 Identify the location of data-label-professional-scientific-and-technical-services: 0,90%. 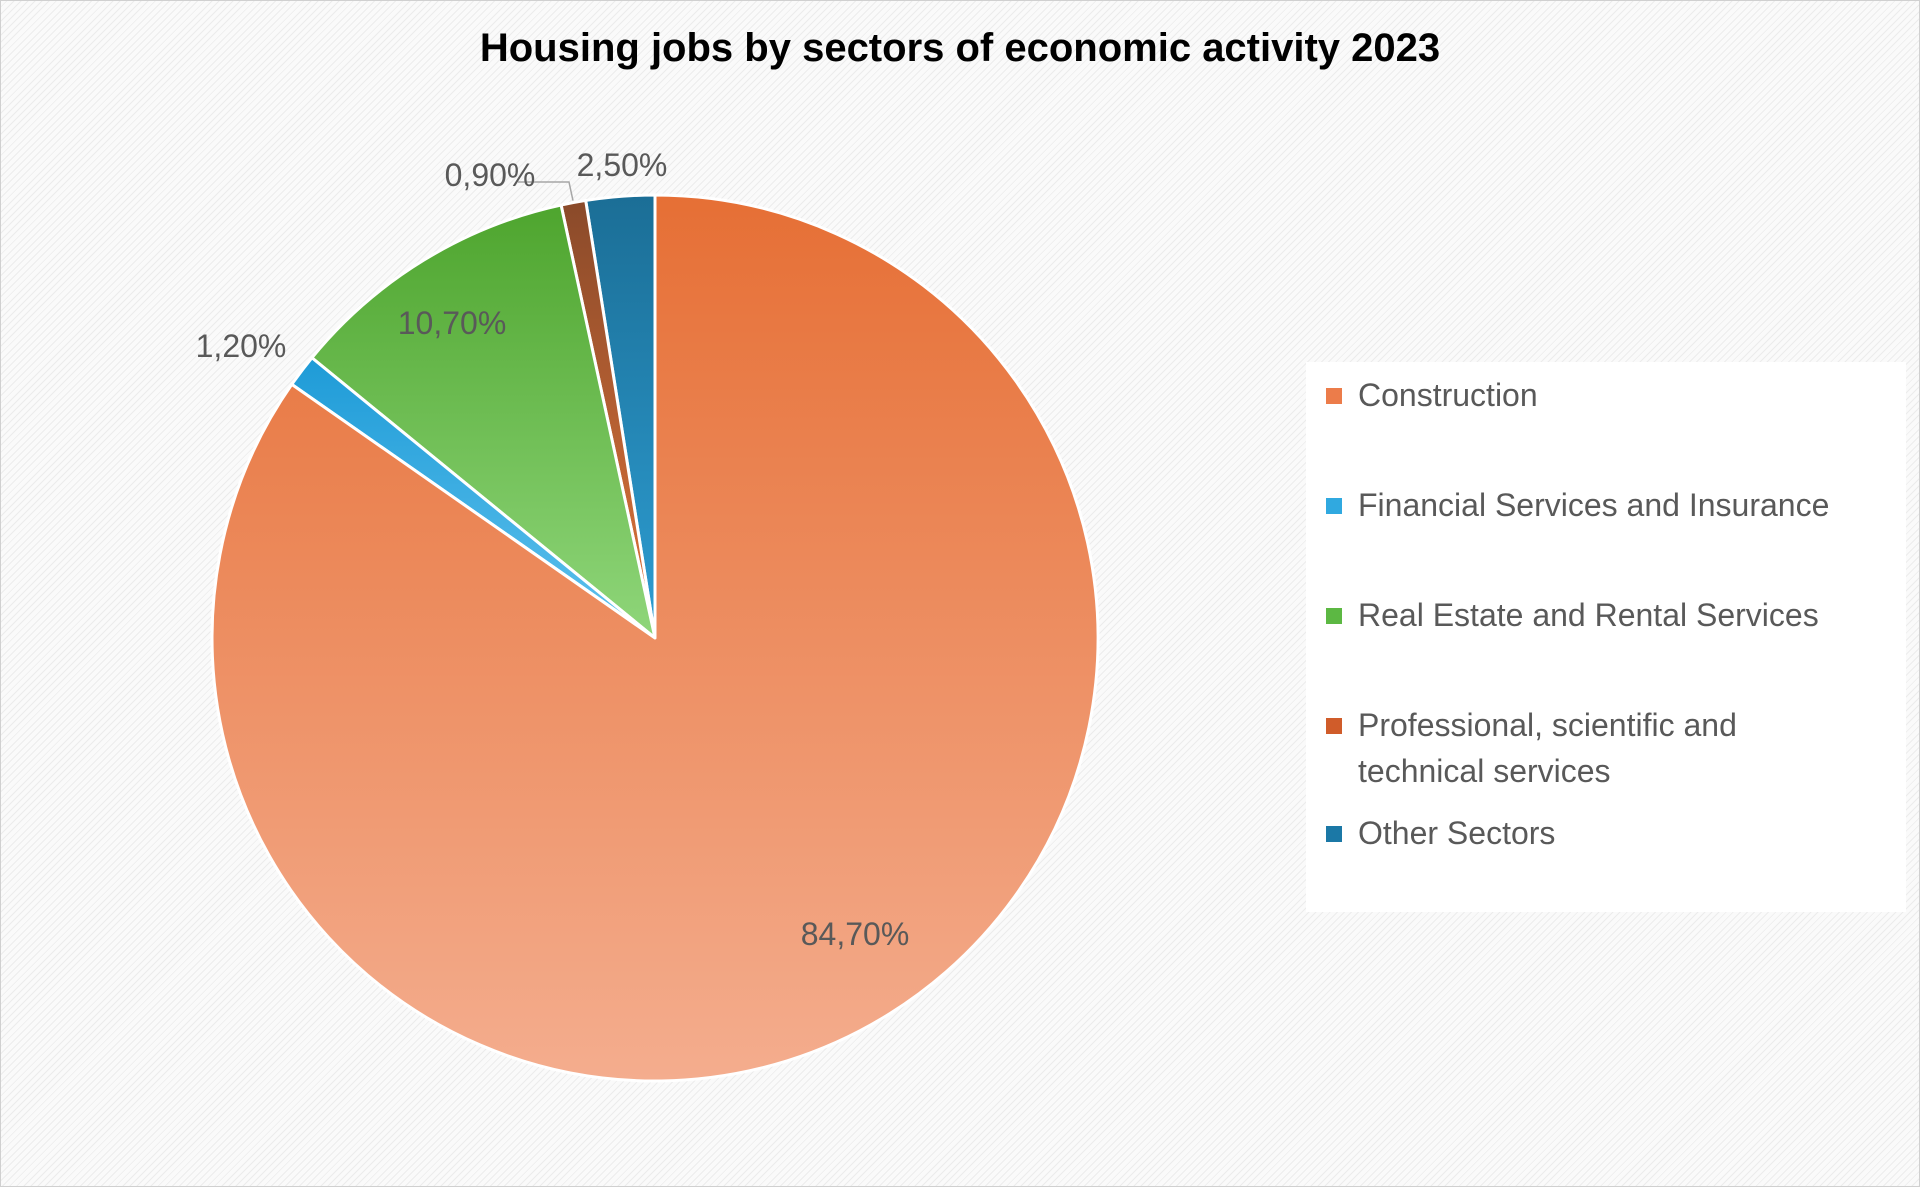
(490, 175).